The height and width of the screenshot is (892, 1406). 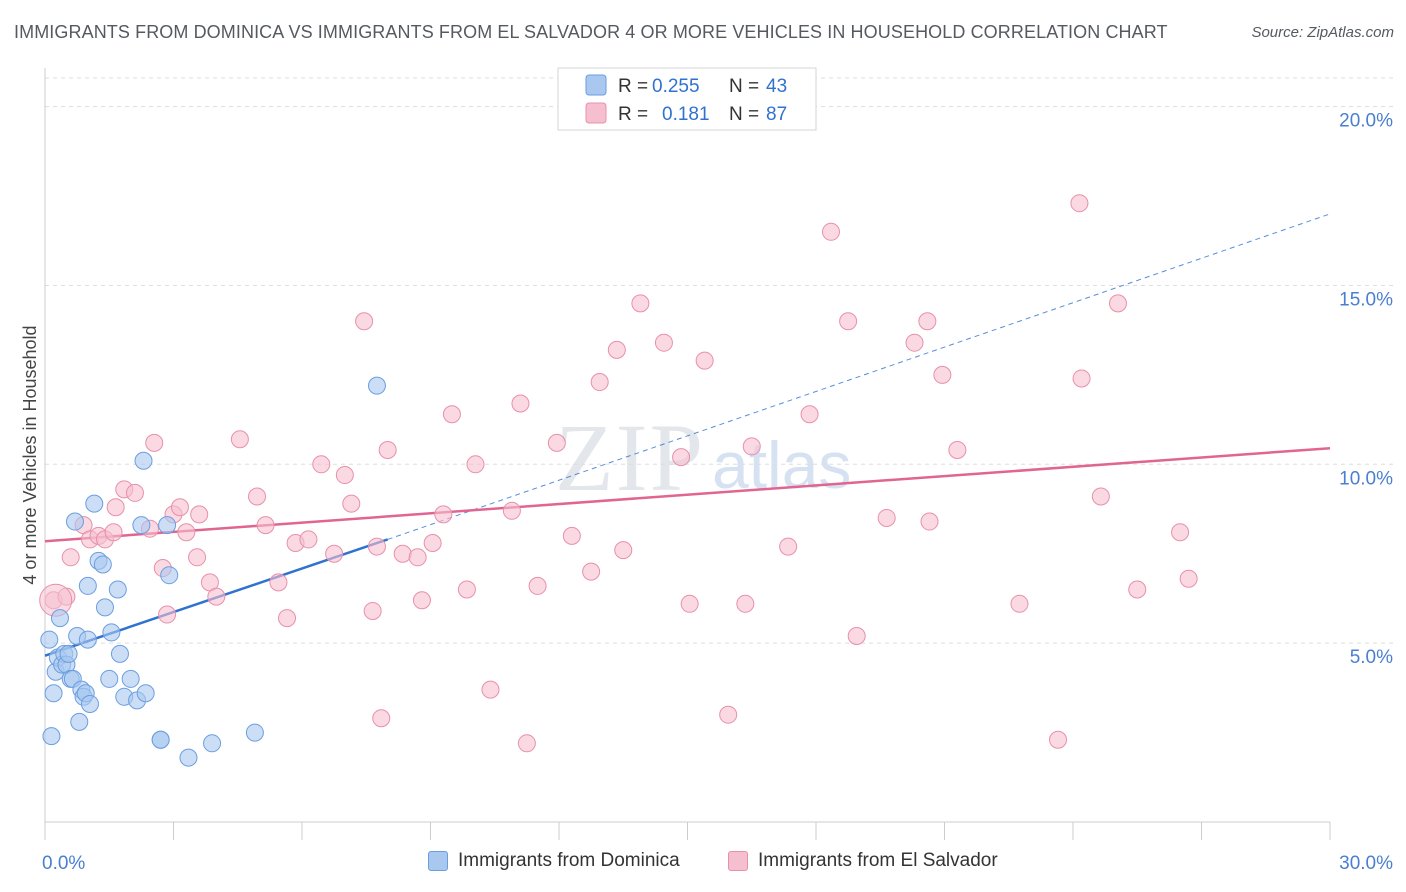 What do you see at coordinates (1366, 121) in the screenshot?
I see `y-tick-label: 20.0%` at bounding box center [1366, 121].